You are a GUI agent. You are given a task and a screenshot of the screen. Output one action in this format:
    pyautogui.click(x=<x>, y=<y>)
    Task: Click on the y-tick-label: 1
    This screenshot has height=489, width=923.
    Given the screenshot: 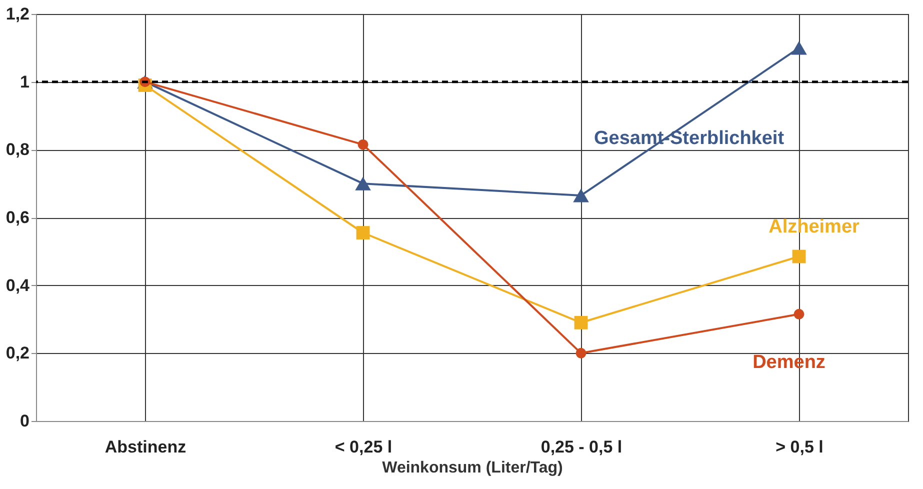 What is the action you would take?
    pyautogui.click(x=25, y=82)
    